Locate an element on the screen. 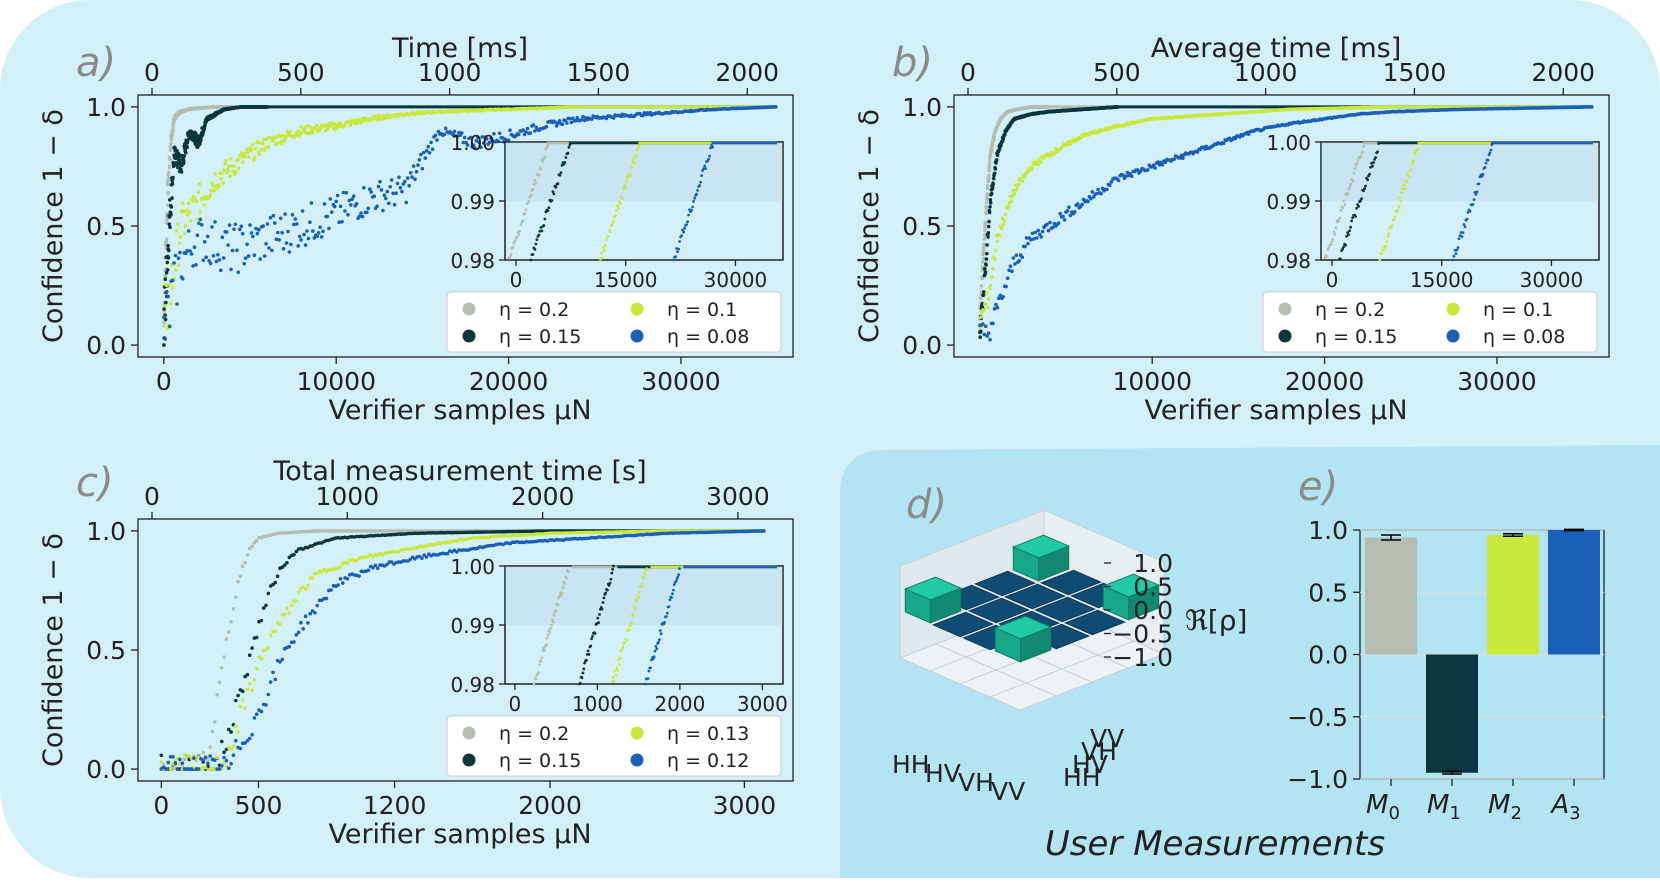 The image size is (1660, 882). top-tick-label: 1000 is located at coordinates (450, 72).